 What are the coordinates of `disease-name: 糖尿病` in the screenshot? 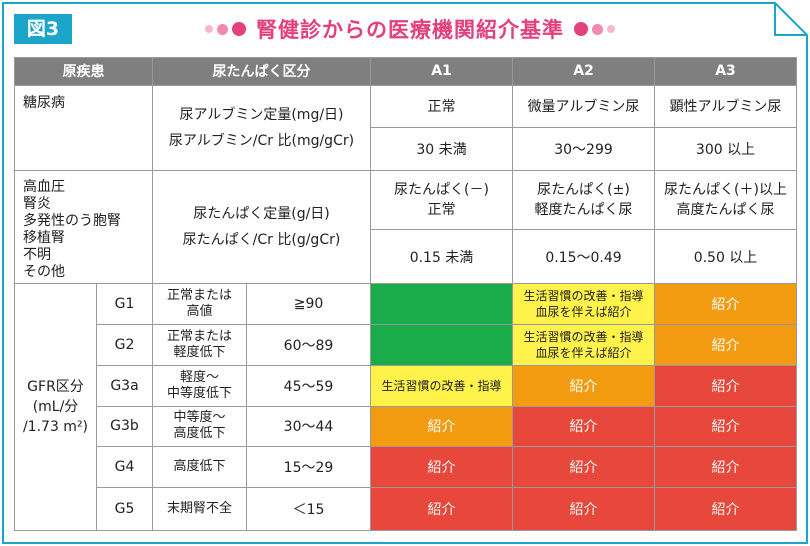 It's located at (44, 102).